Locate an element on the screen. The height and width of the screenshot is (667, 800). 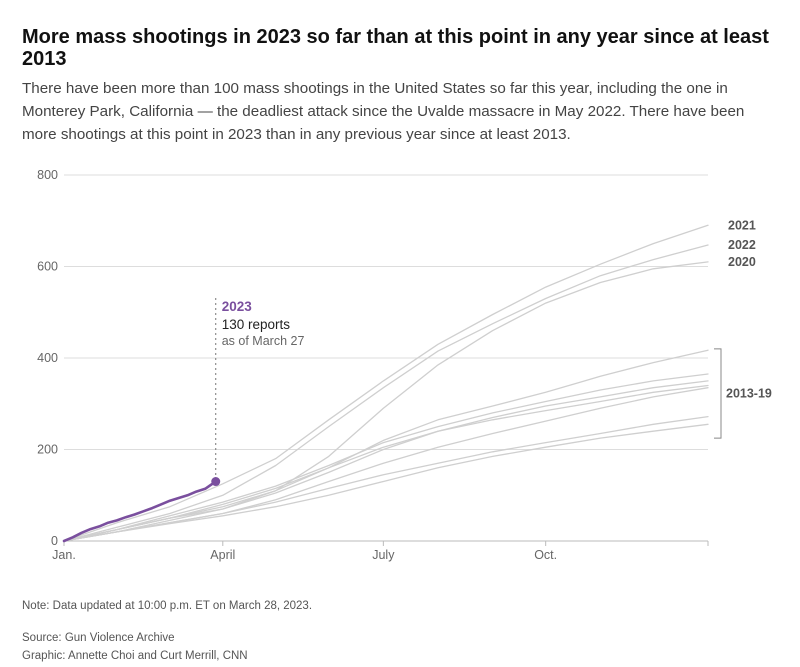
x-tick-label-1: April is located at coordinates (222, 555).